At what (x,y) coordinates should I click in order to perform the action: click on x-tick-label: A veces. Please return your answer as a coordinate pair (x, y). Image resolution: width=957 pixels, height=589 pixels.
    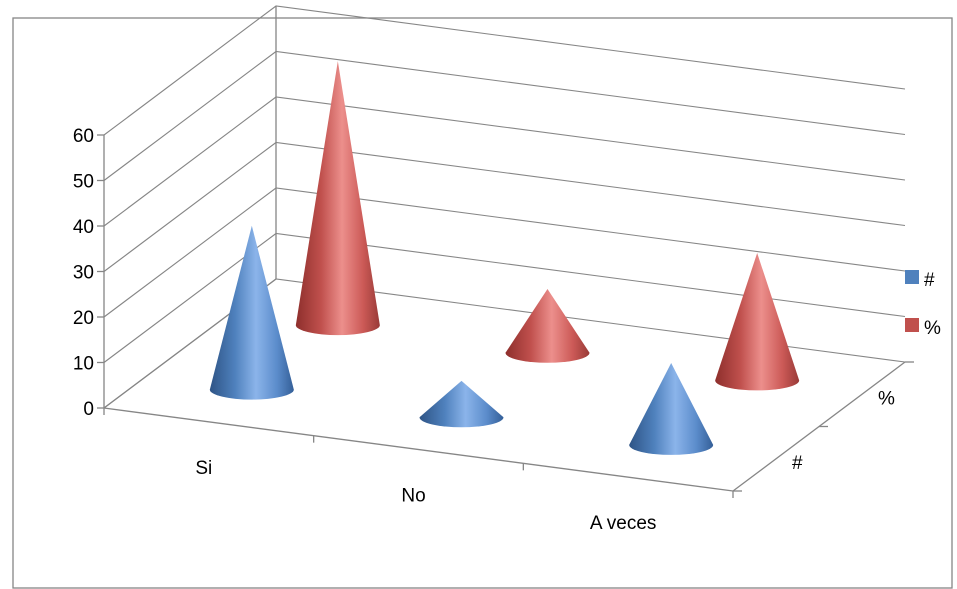
    Looking at the image, I should click on (623, 523).